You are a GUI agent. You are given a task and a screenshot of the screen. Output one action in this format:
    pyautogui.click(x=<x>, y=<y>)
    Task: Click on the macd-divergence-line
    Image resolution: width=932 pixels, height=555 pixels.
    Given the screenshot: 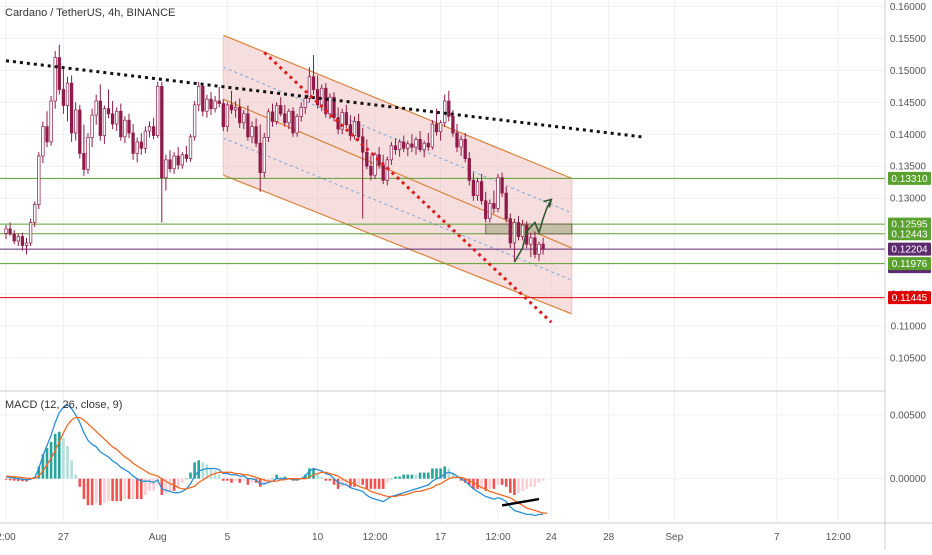 What is the action you would take?
    pyautogui.click(x=520, y=502)
    